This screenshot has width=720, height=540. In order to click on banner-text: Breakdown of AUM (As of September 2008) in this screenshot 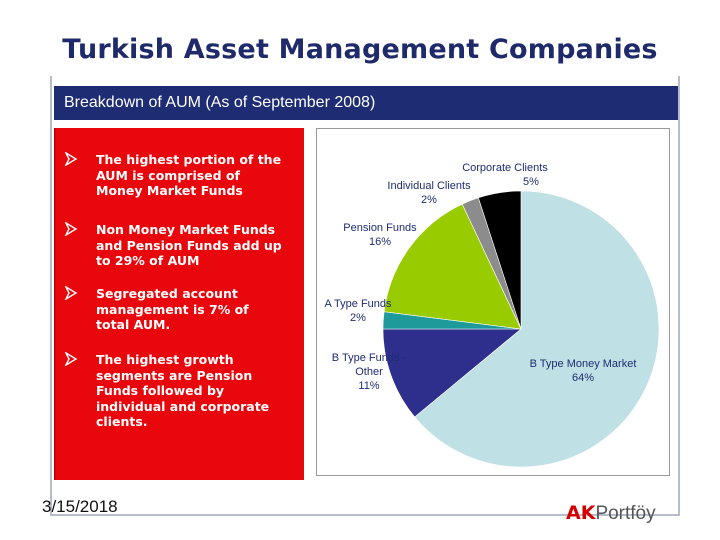, I will do `click(220, 102)`.